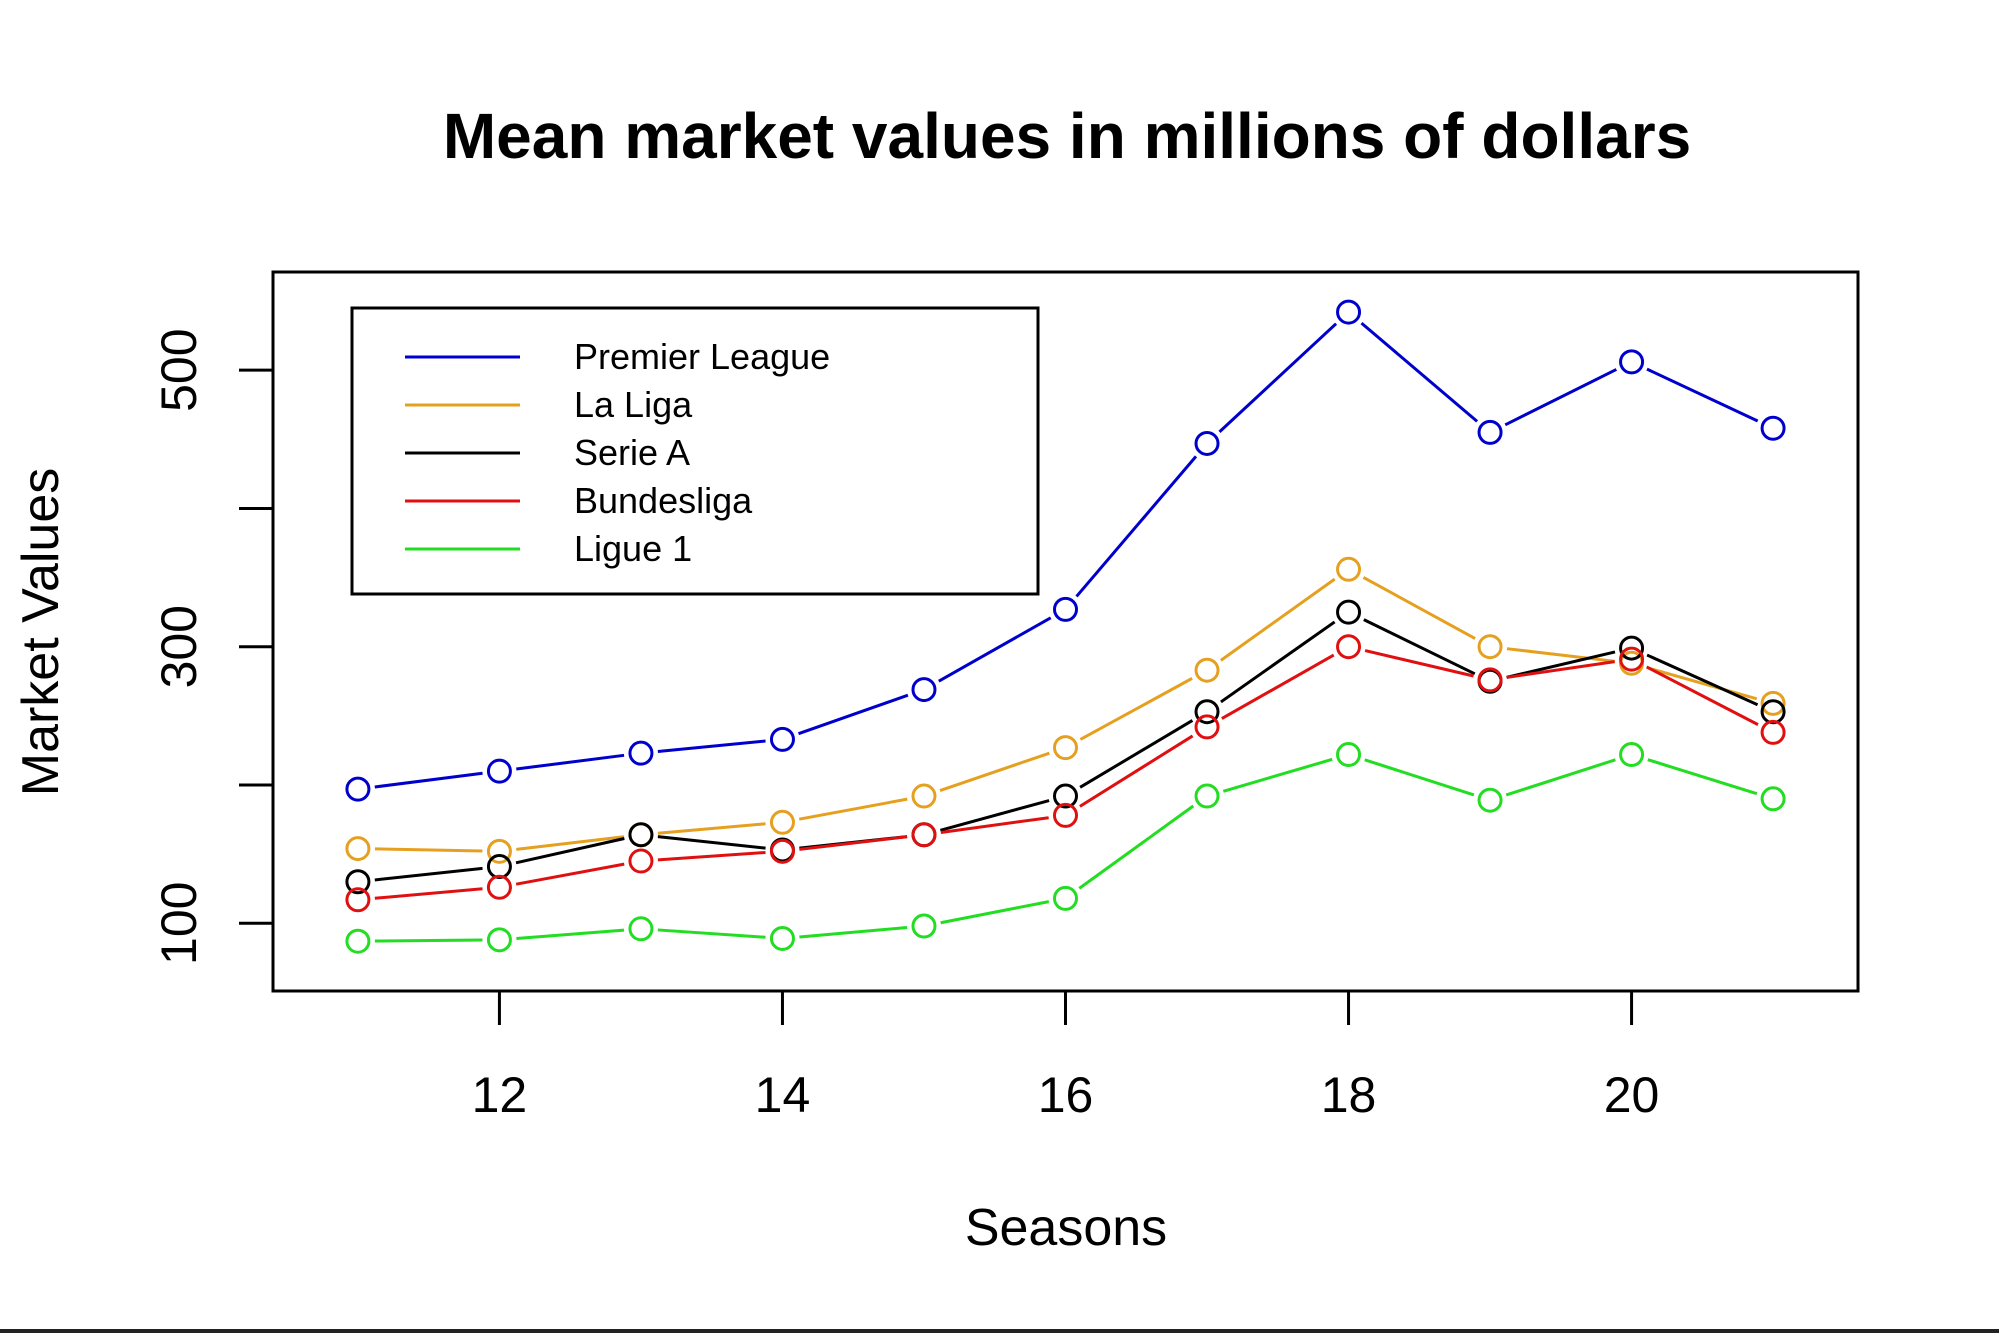 Image resolution: width=1999 pixels, height=1333 pixels. Describe the element at coordinates (663, 500) in the screenshot. I see `legend-label: Bundesliga` at that location.